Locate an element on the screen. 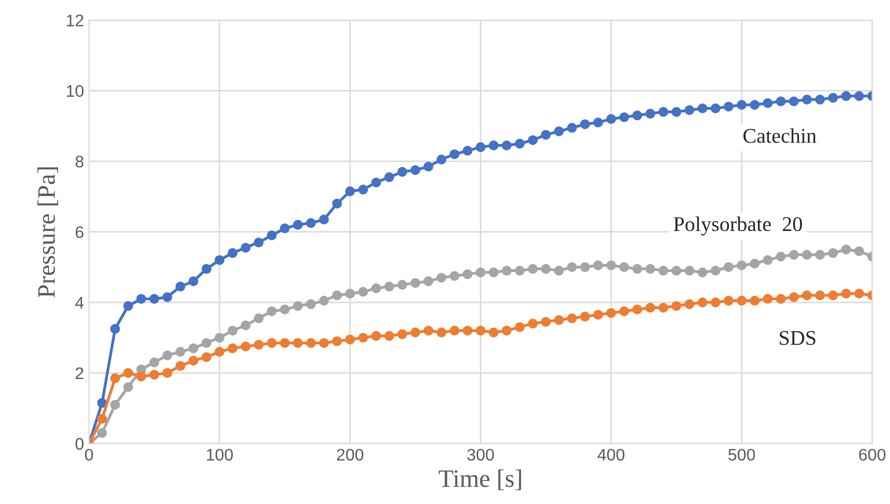  x-tick-label: 300 is located at coordinates (480, 454).